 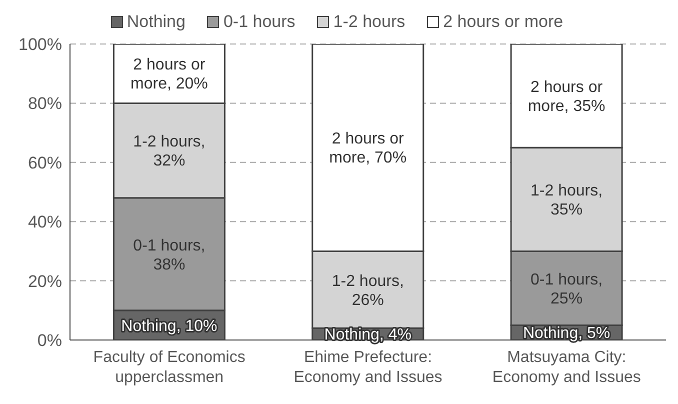 I want to click on x-tick-label: Ehime Prefecture: Economy and Issues, so click(x=368, y=367).